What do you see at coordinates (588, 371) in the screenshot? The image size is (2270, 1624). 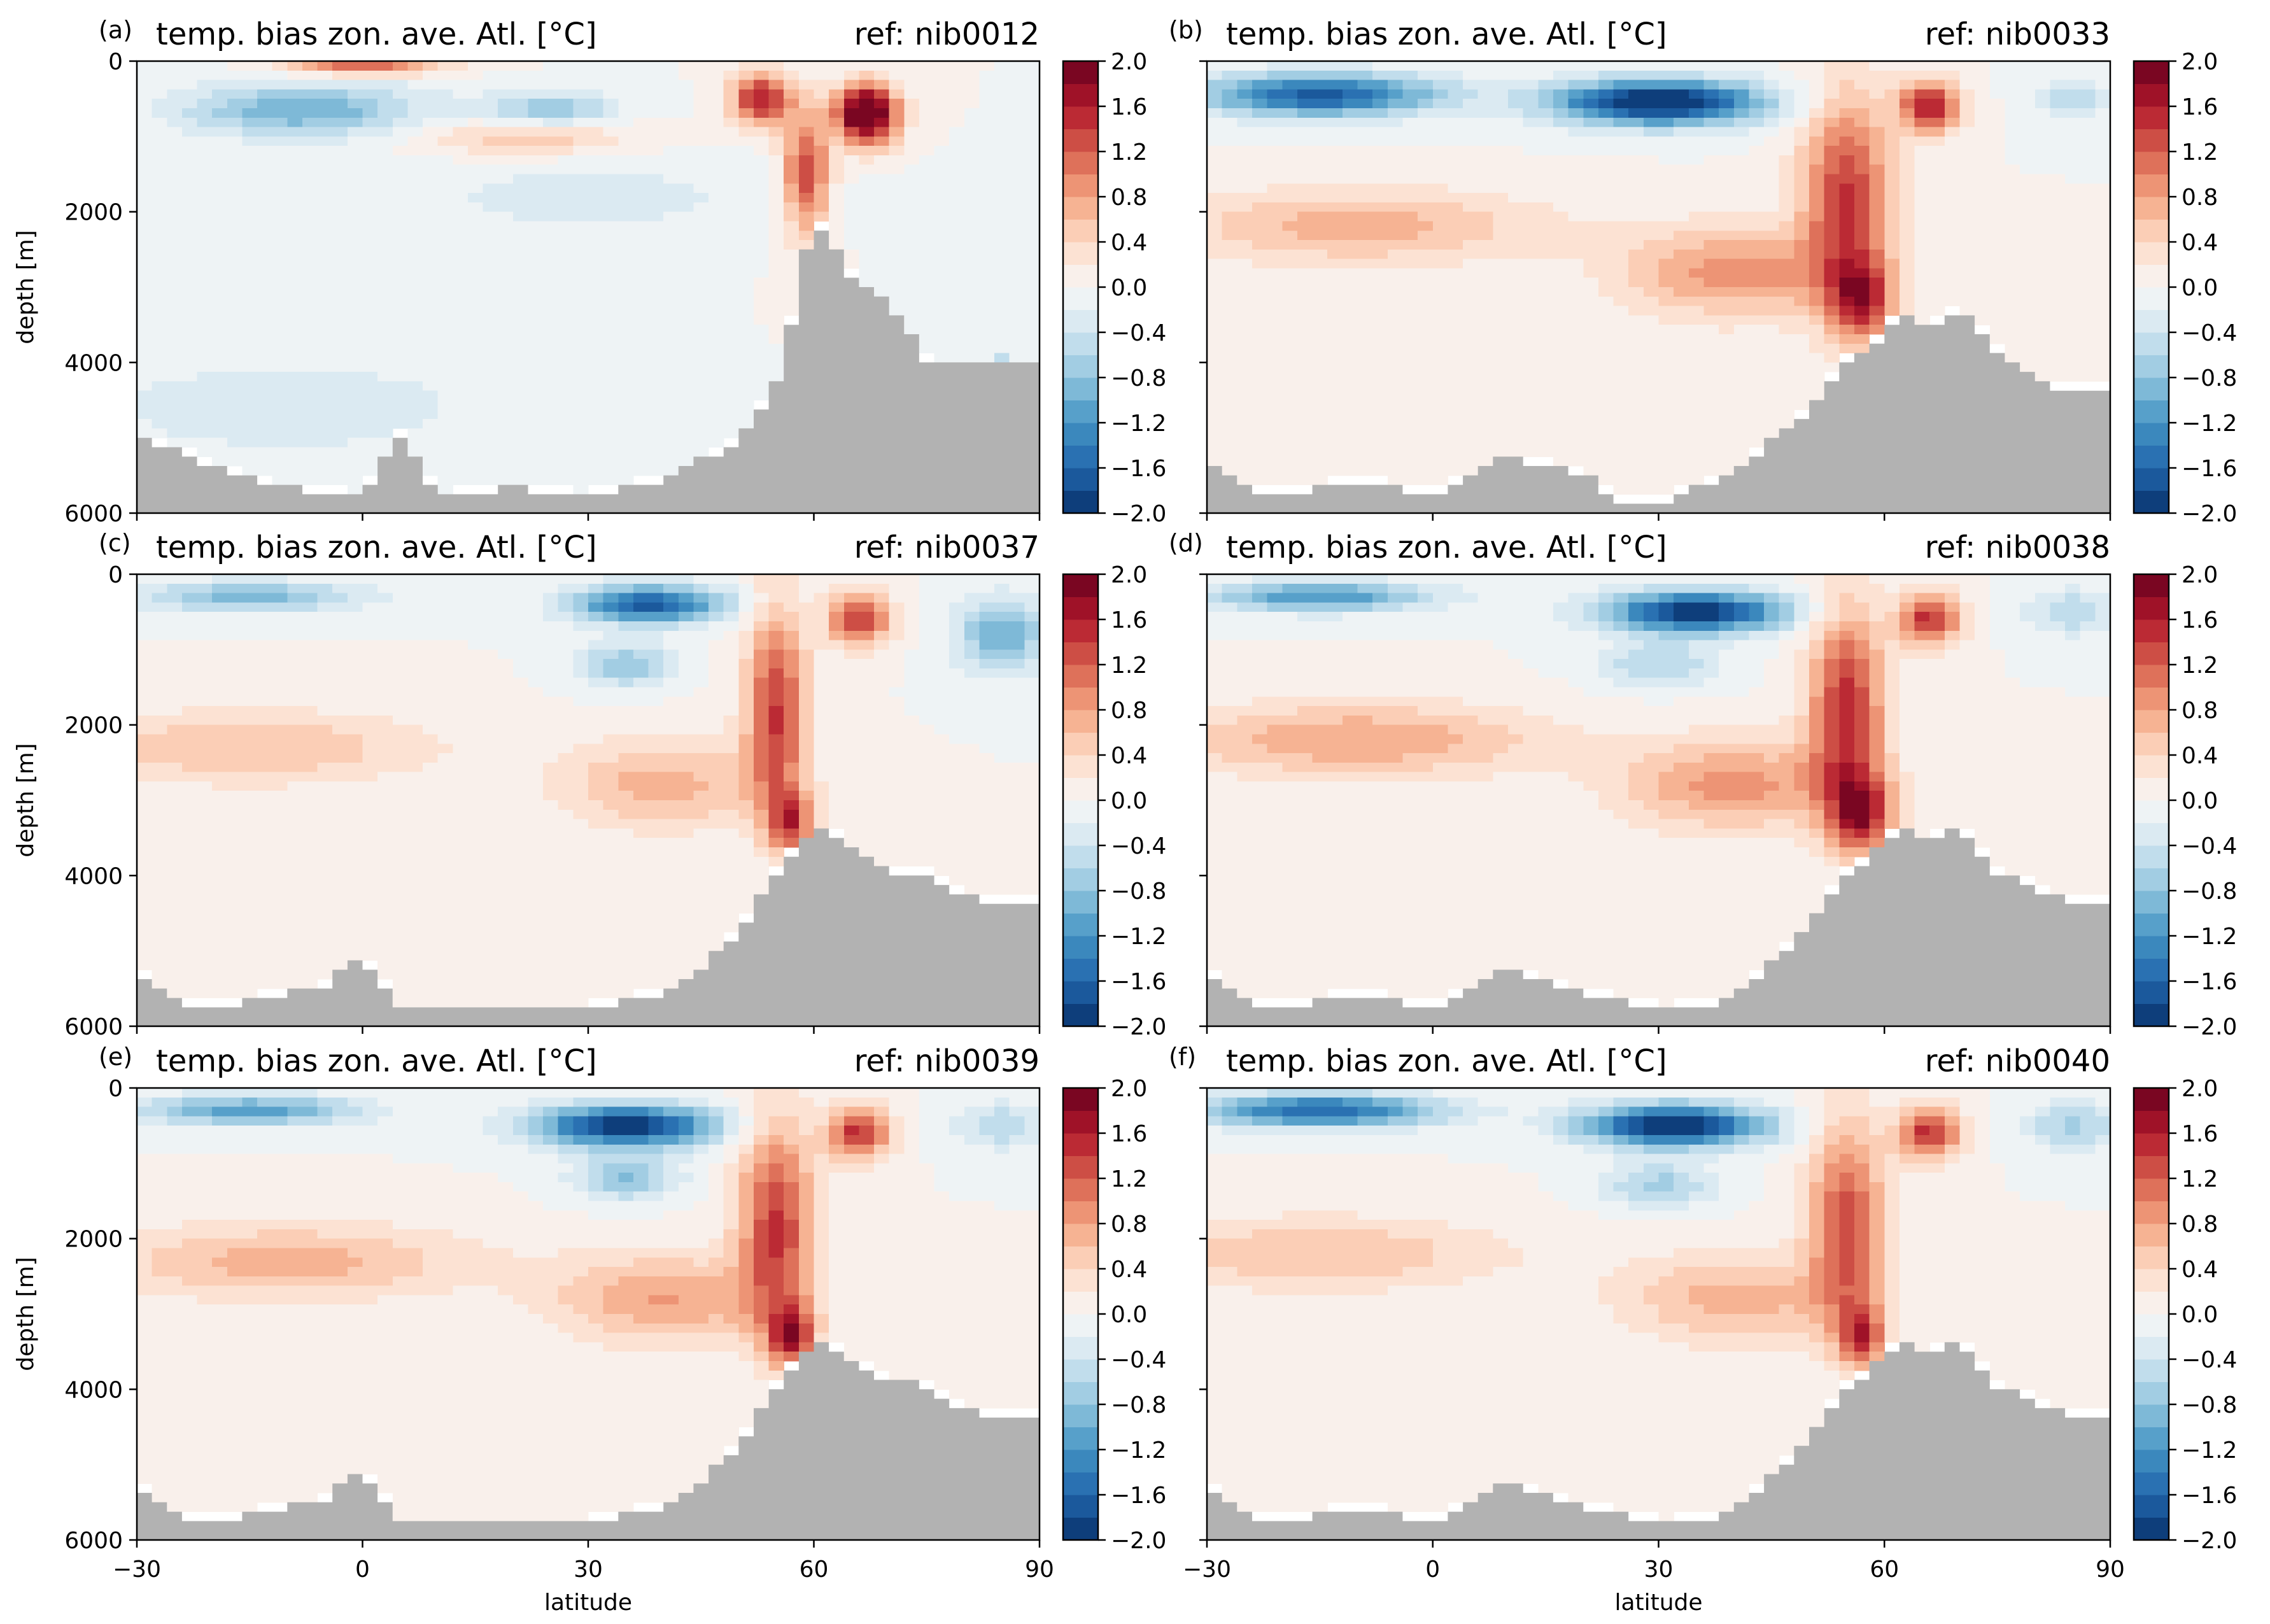 I see `bathymetry-mask` at bounding box center [588, 371].